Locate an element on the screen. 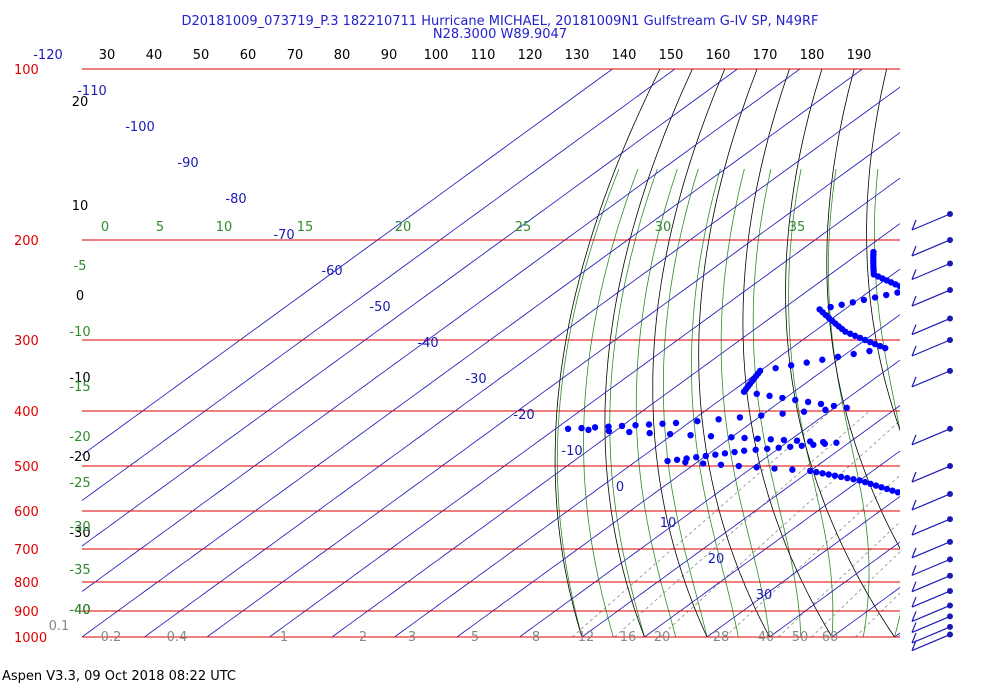 Image resolution: width=1000 pixels, height=700 pixels. top-axis-label: 150 is located at coordinates (671, 55).